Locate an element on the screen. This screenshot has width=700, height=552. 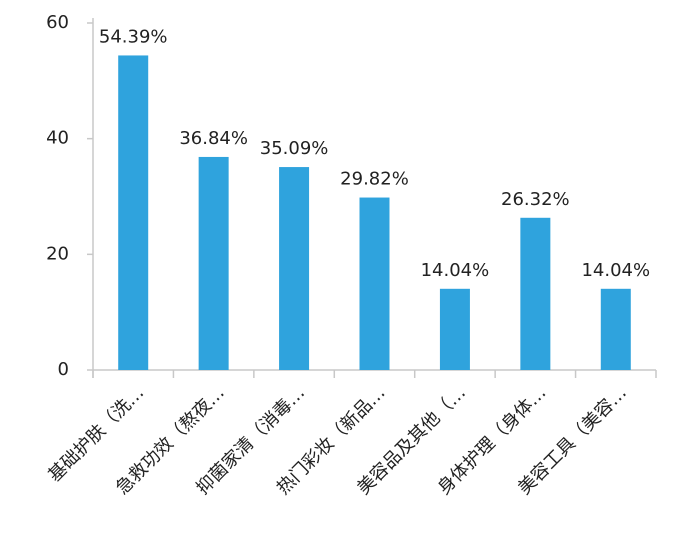
y-tick-label: 20 is located at coordinates (57, 253).